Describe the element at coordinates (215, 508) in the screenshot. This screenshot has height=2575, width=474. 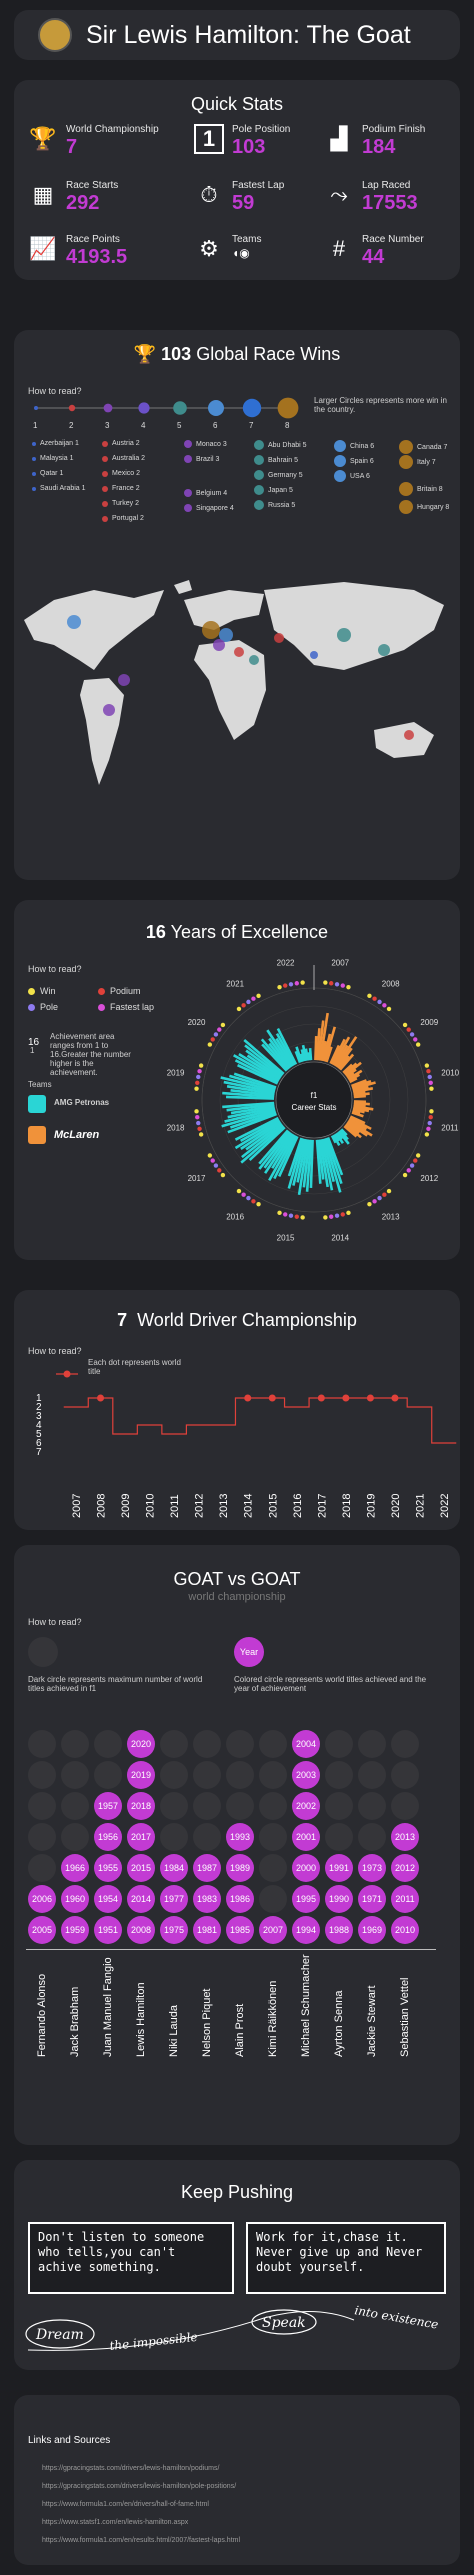
I see `country-label: Singapore 4` at that location.